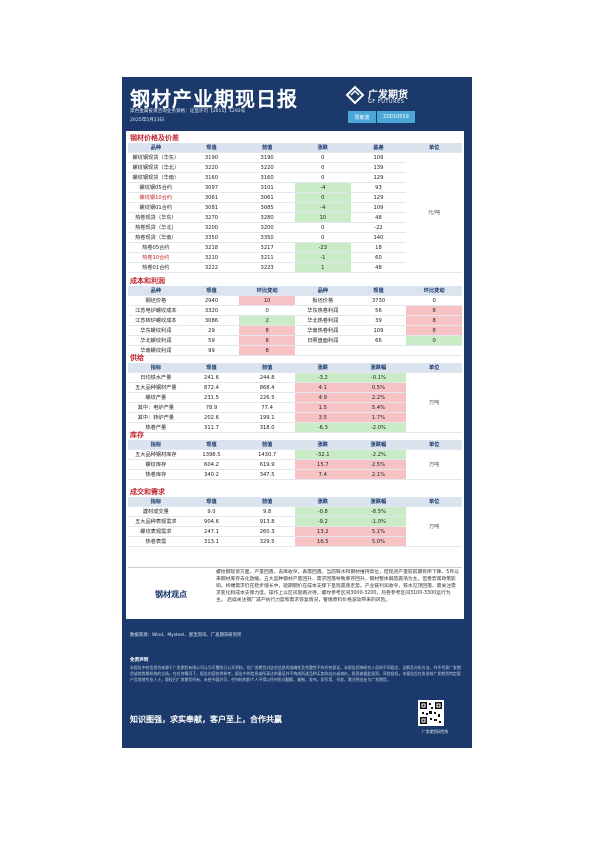 This screenshot has height=842, width=595. I want to click on item-name: 热卷05合约, so click(156, 247).